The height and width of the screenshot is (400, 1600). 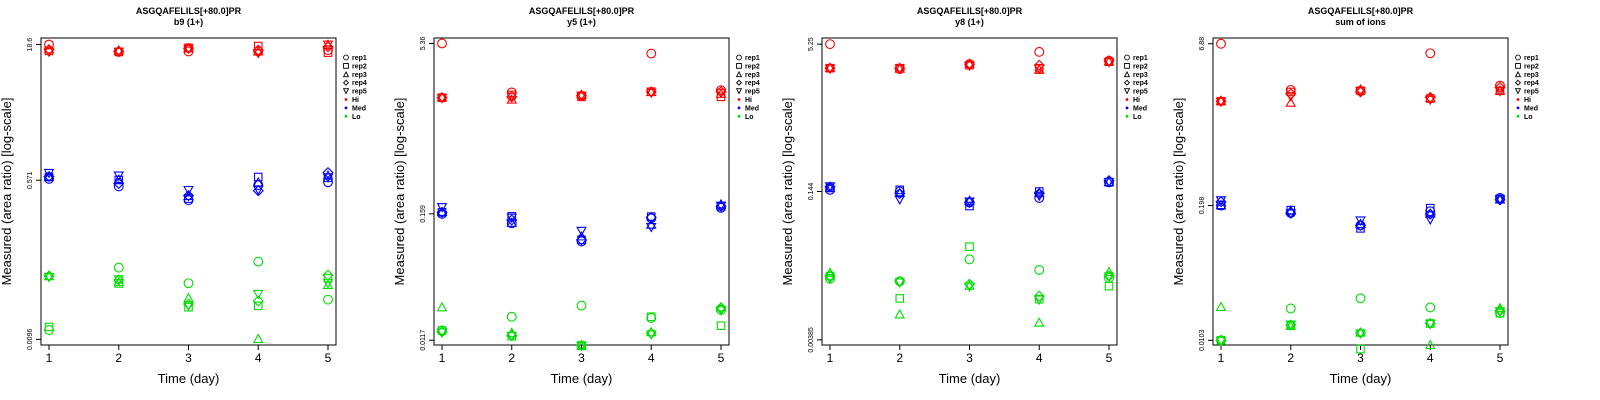 What do you see at coordinates (969, 22) in the screenshot?
I see `chart-subtitle: y8 (1+)` at bounding box center [969, 22].